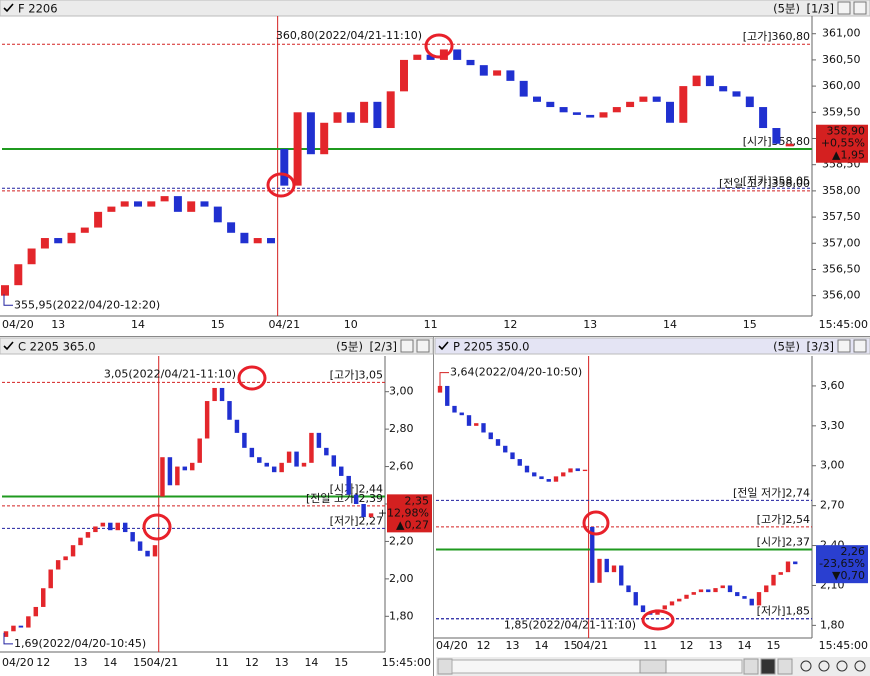  Describe the element at coordinates (356, 520) in the screenshot. I see `reference-label: [저가]2,27` at that location.